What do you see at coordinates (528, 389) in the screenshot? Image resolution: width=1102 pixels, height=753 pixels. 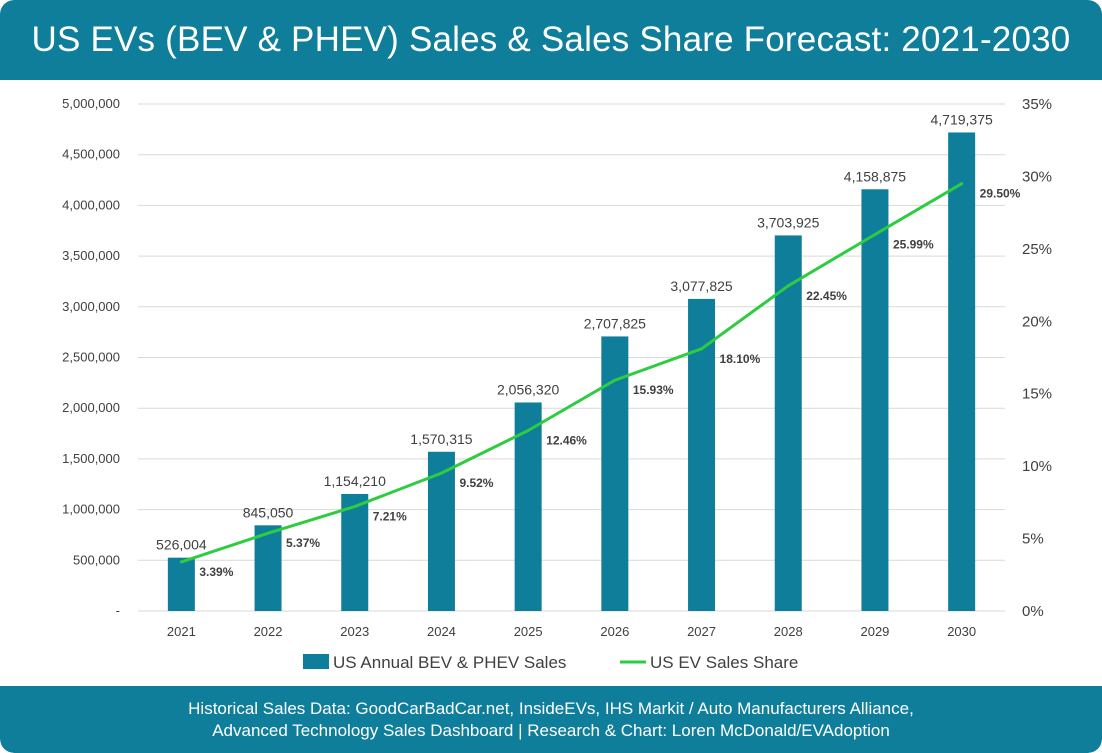 I see `bar-value-label: 2,056,320` at bounding box center [528, 389].